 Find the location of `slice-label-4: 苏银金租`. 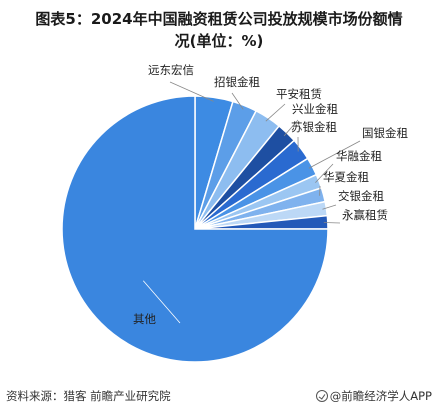

slice-label-4: 苏银金租 is located at coordinates (314, 127).